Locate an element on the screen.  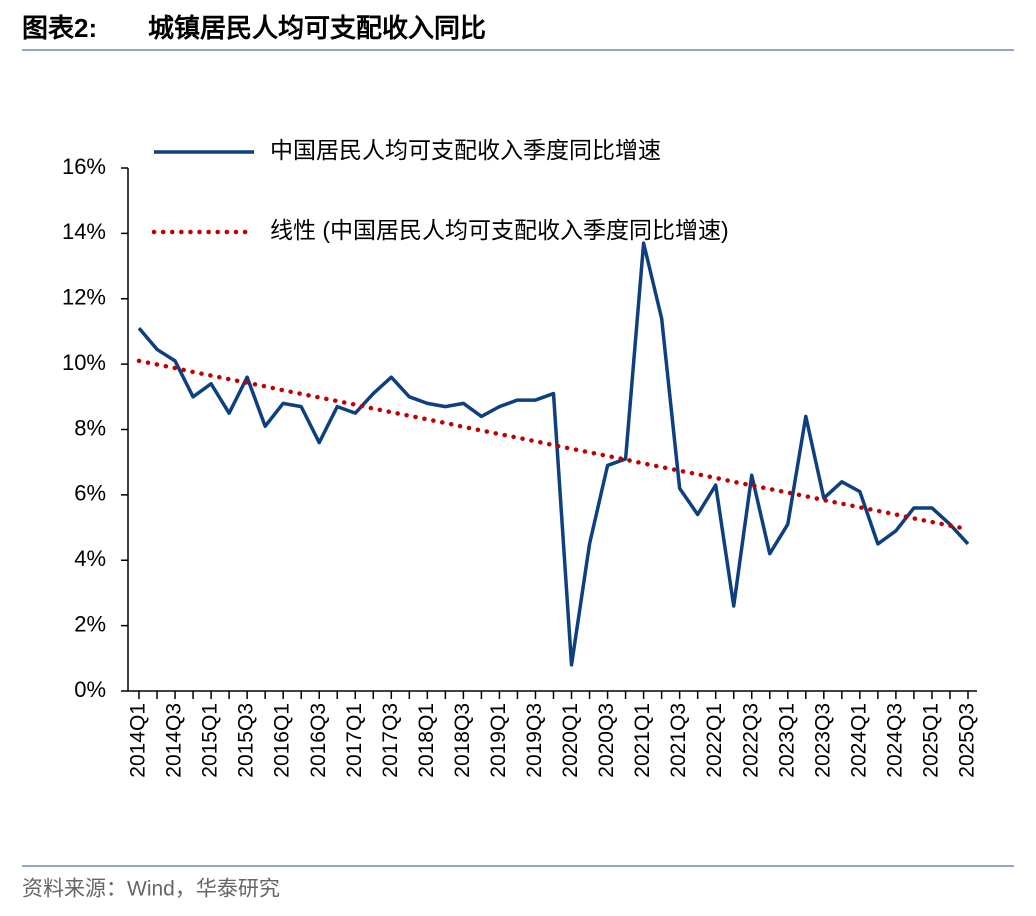
x-tick-label: 2015Q1 is located at coordinates (210, 740).